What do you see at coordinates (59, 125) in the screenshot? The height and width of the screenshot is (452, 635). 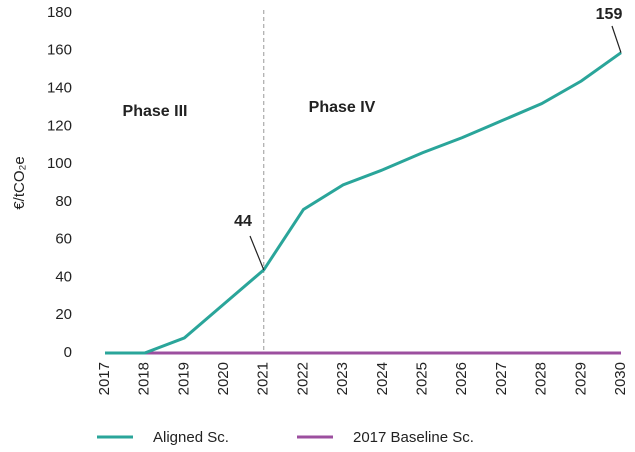 I see `y-tick-label: 120` at bounding box center [59, 125].